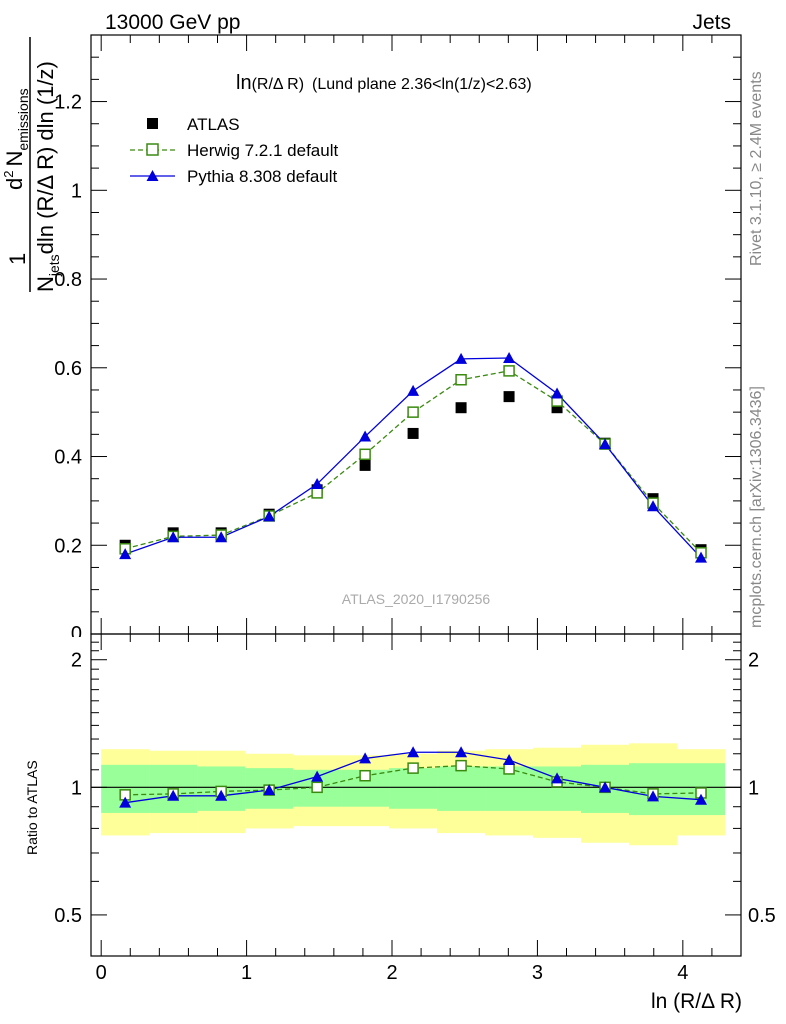 This screenshot has width=786, height=1024. What do you see at coordinates (152, 123) in the screenshot?
I see `legend-atlas-marker` at bounding box center [152, 123].